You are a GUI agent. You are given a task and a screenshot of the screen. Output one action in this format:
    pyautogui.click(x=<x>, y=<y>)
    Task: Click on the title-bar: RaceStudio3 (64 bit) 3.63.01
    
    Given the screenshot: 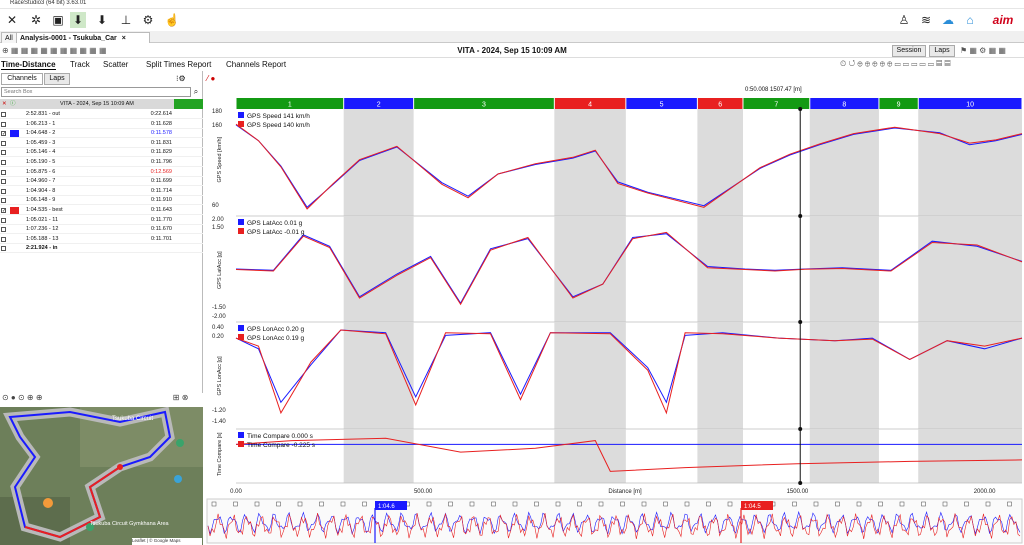 What is the action you would take?
    pyautogui.click(x=512, y=4)
    